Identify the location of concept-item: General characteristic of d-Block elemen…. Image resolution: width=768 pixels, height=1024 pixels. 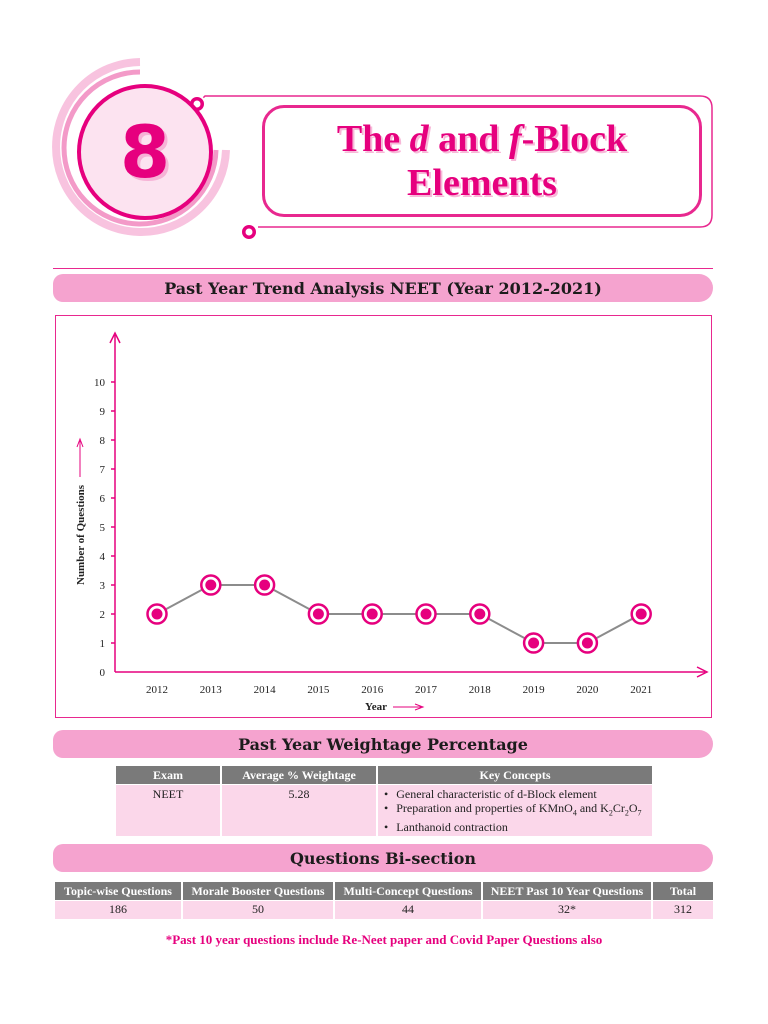
(515, 794).